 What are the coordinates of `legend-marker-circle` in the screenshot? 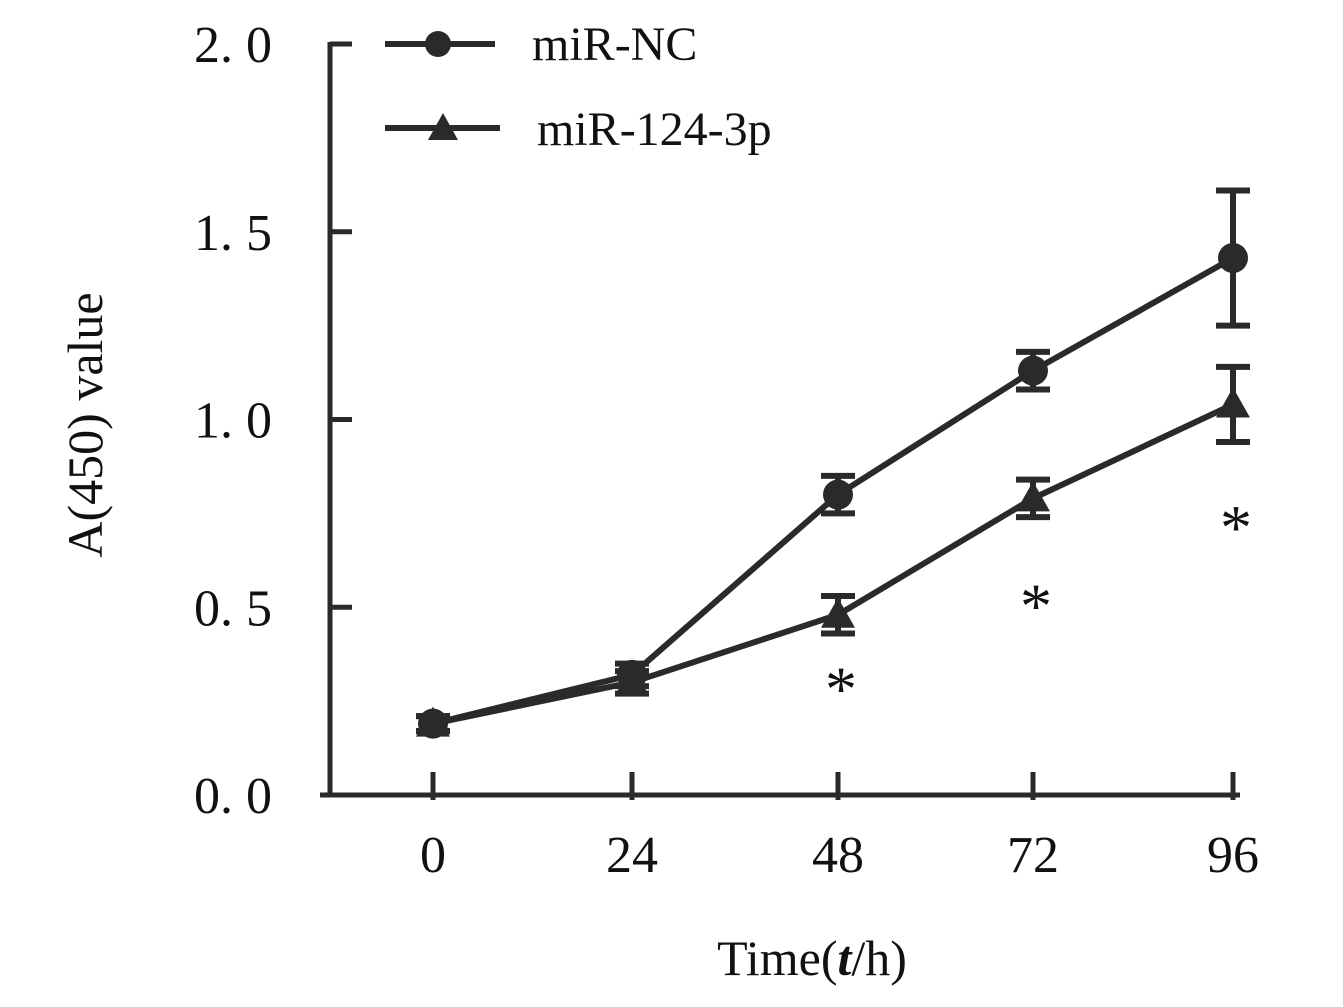 It's located at (438, 44).